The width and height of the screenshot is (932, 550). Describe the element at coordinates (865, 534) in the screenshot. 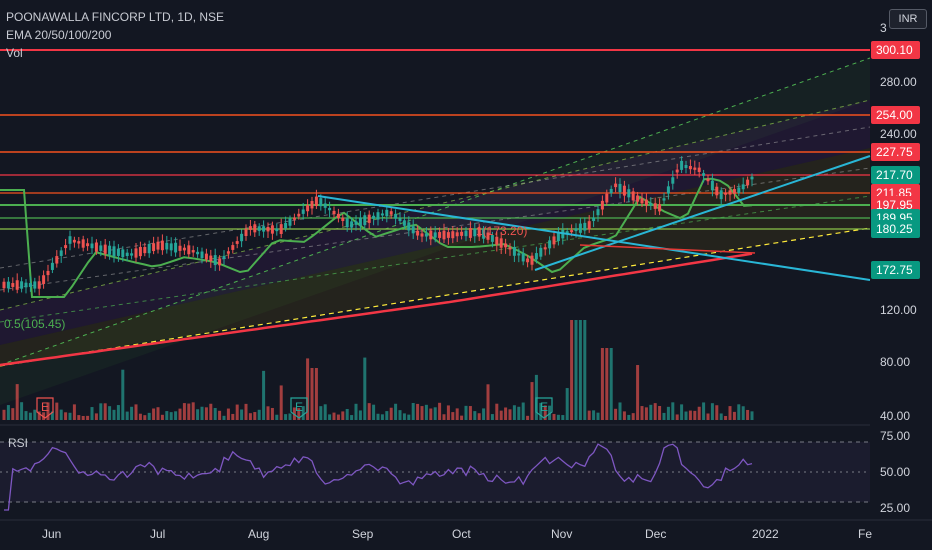

I see `time-axis-label: Fe` at that location.